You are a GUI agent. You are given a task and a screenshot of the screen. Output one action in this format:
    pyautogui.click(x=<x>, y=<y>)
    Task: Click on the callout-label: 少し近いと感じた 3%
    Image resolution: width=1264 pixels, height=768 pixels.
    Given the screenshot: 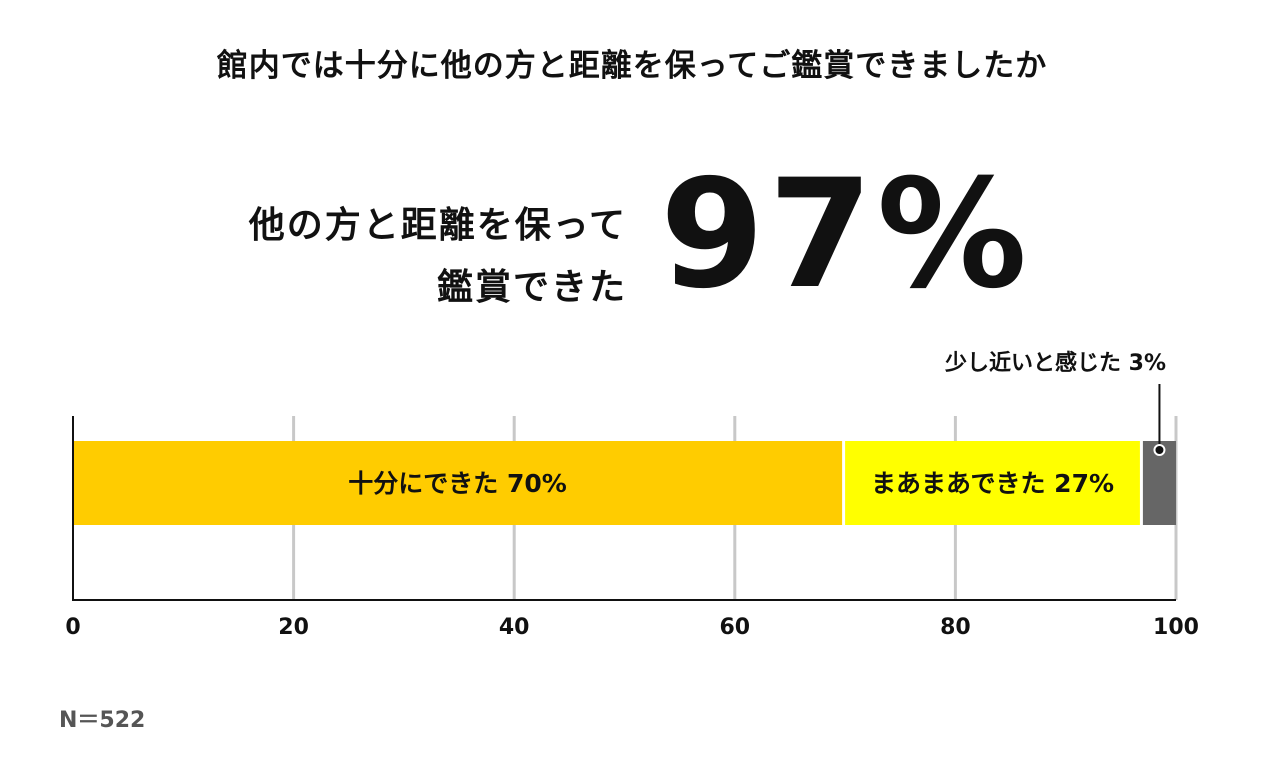 What is the action you would take?
    pyautogui.click(x=1055, y=363)
    